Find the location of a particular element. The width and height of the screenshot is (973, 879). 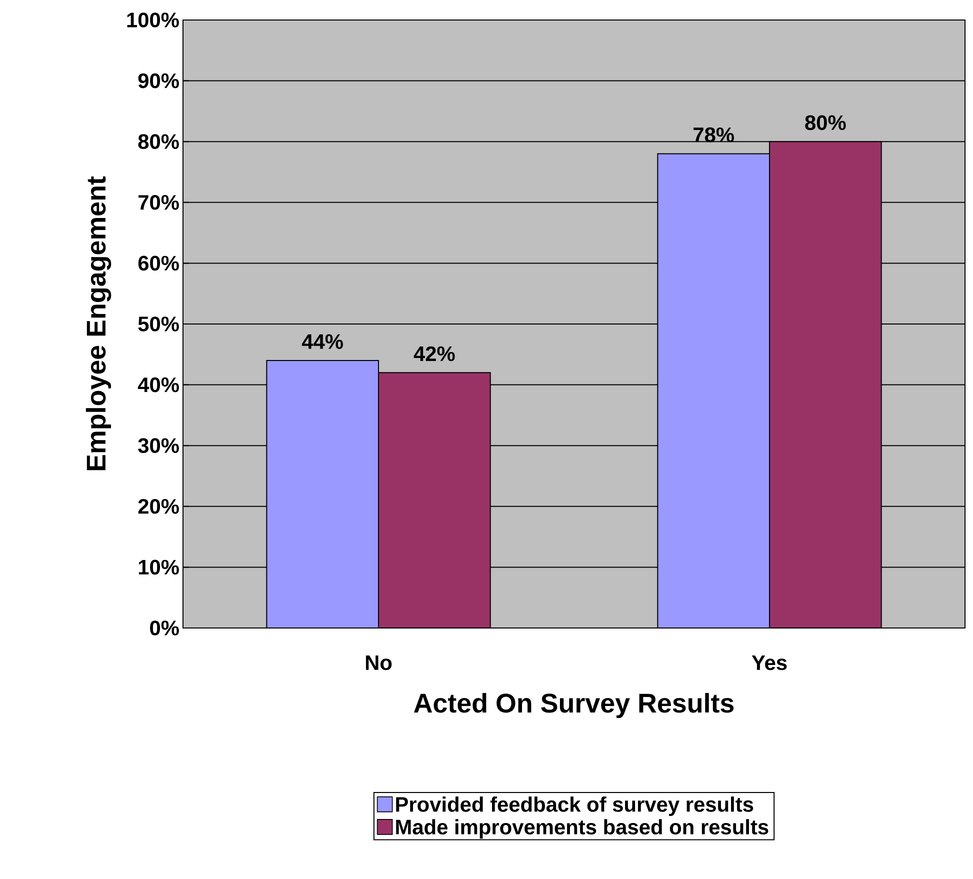

legend-label: Provided feedback of survey results is located at coordinates (575, 806).